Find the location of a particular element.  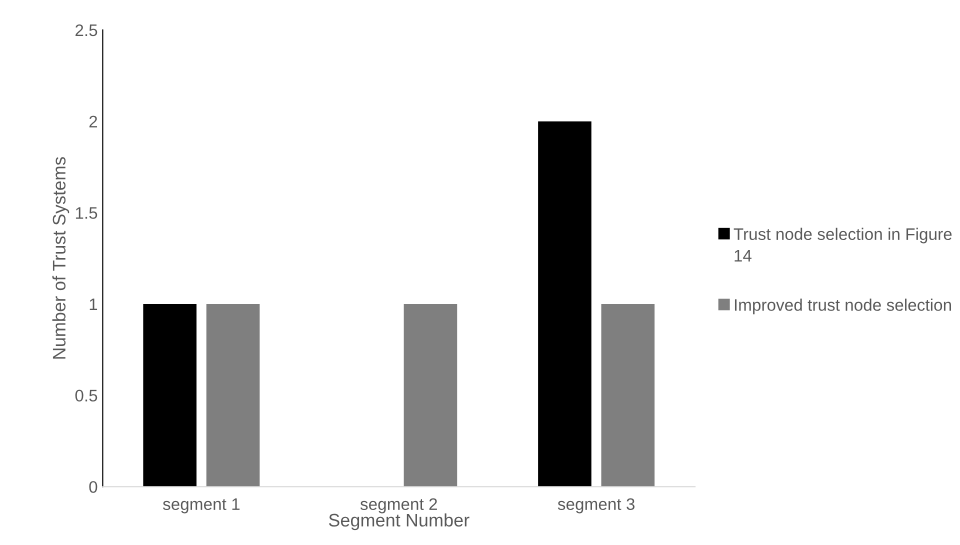

y-tick-label: 0.5 is located at coordinates (86, 396).